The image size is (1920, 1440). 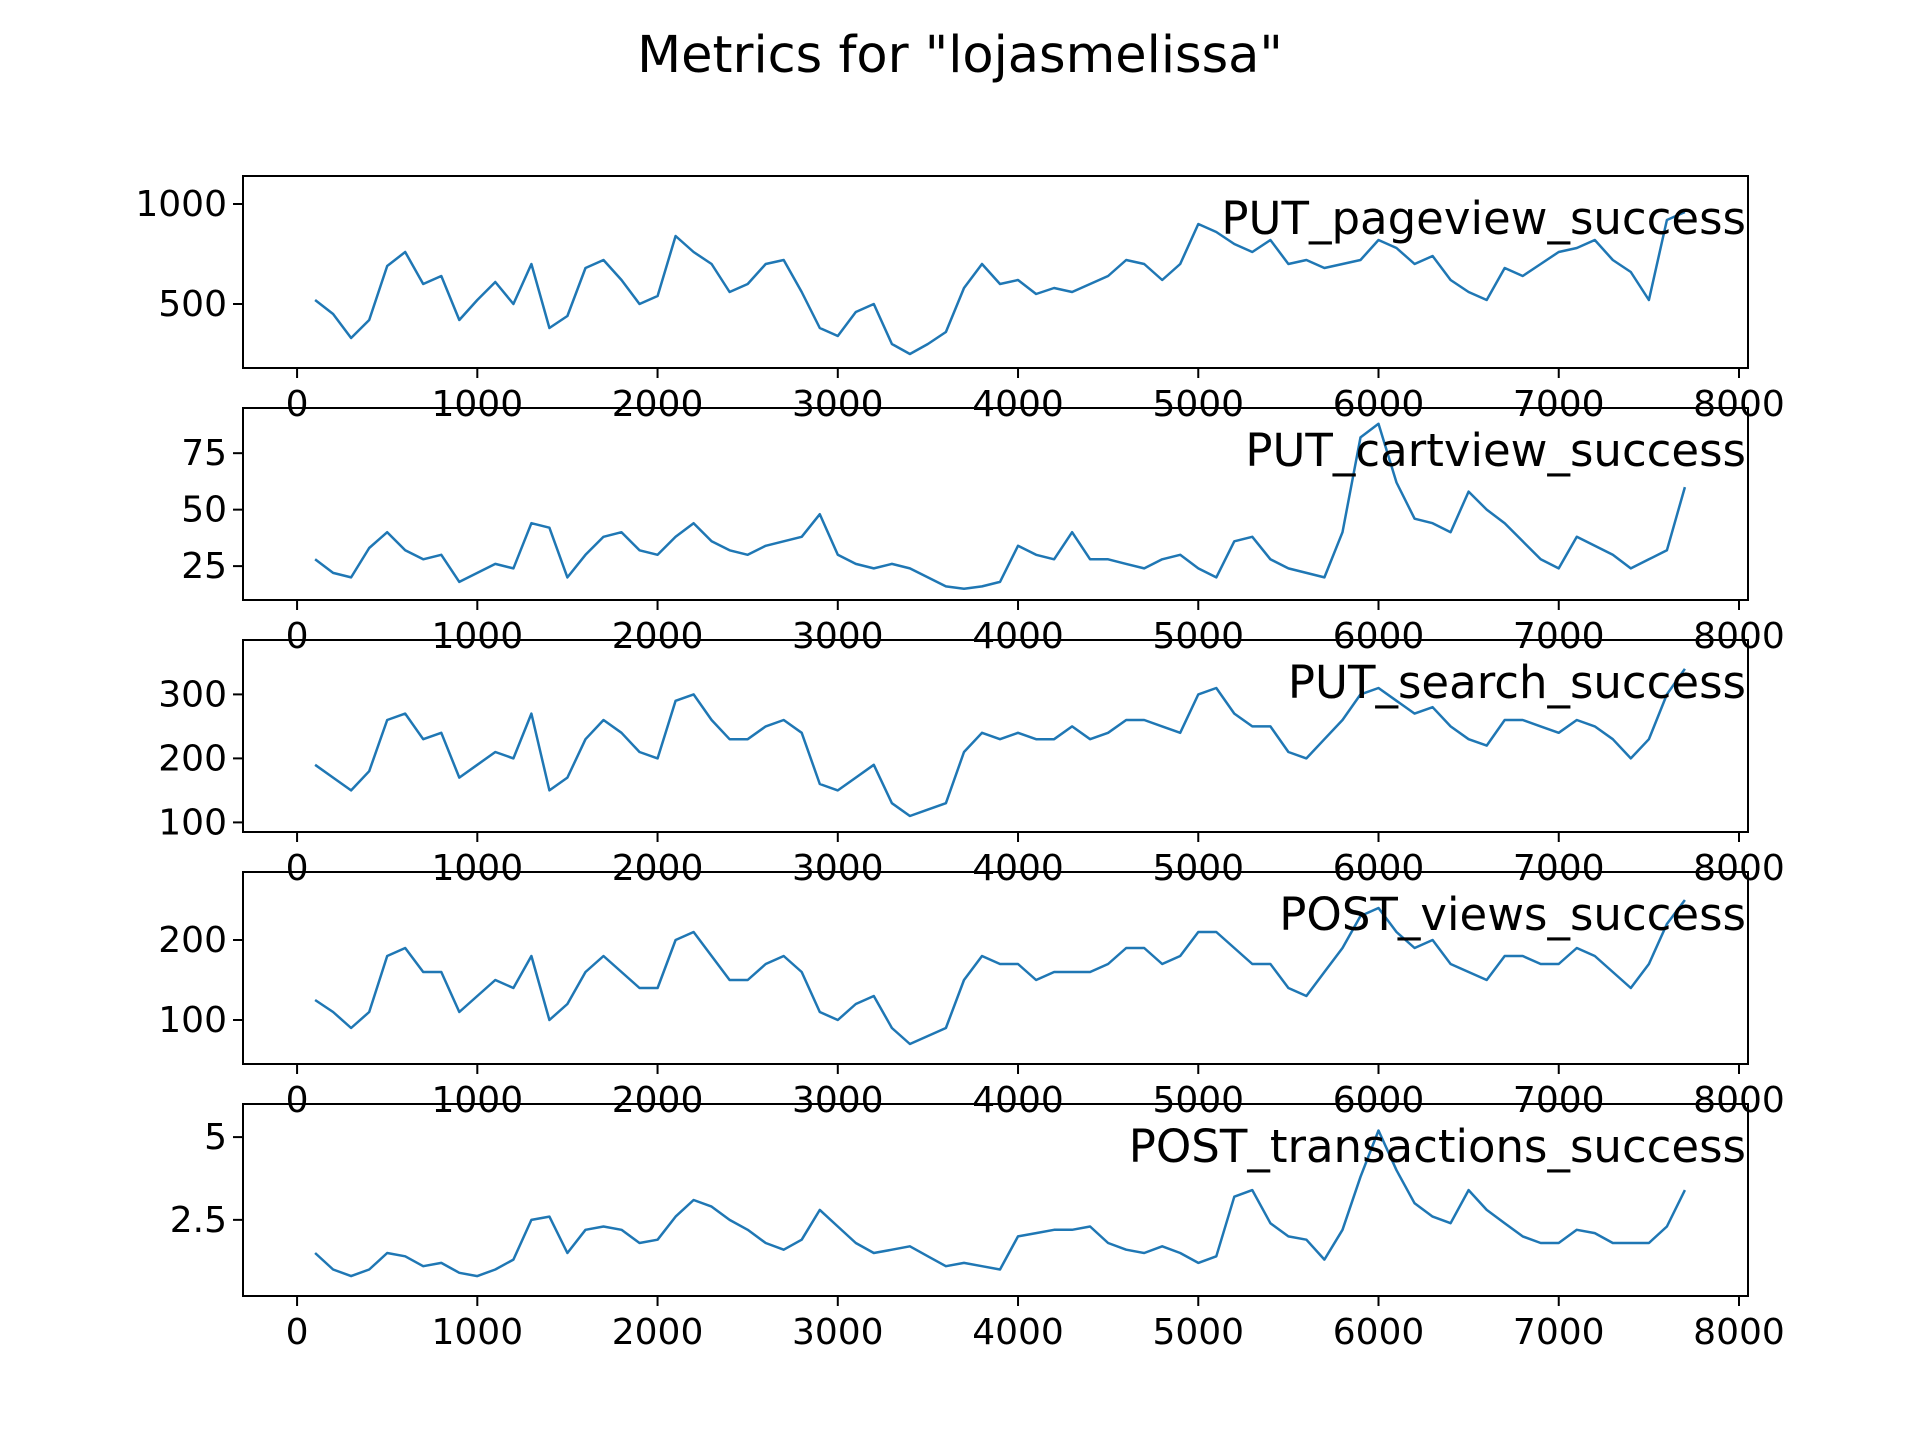 What do you see at coordinates (960, 55) in the screenshot?
I see `figure-title: Metrics for "lojasmelissa"` at bounding box center [960, 55].